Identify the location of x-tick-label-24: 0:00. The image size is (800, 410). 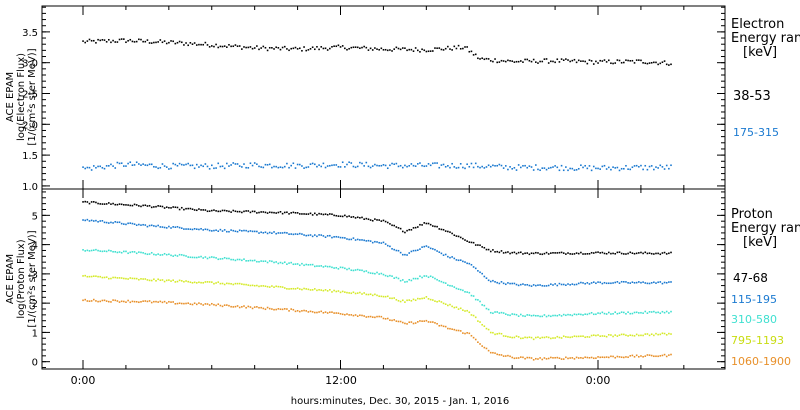
(598, 380).